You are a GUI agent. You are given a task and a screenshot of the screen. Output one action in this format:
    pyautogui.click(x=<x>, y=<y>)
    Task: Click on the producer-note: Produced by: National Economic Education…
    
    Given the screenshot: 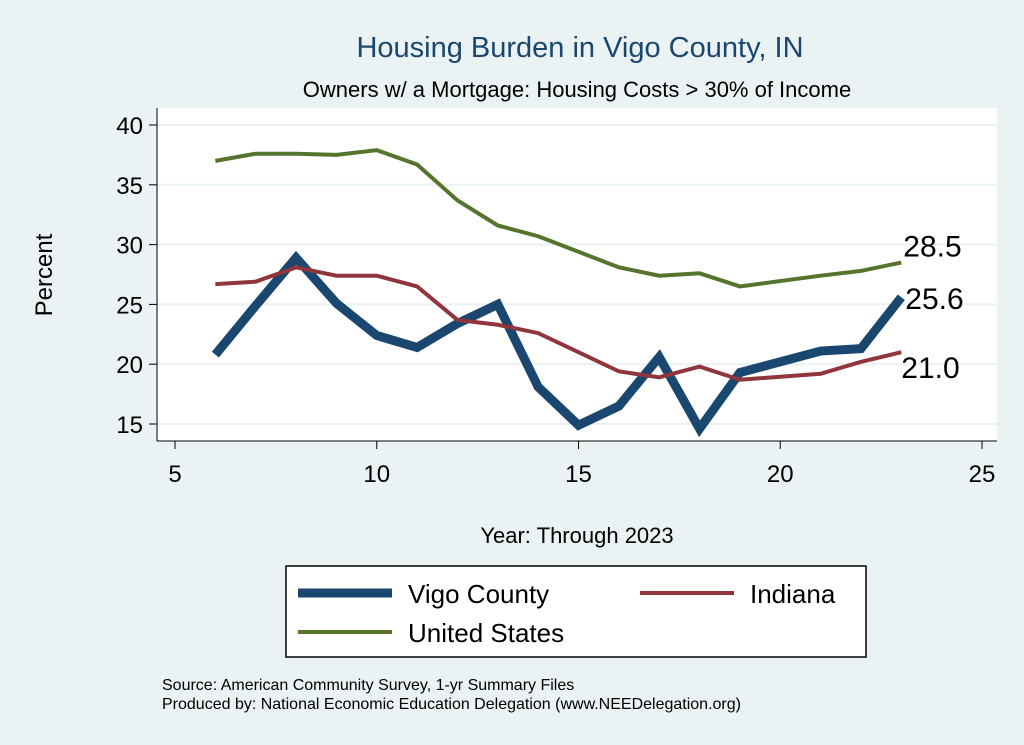 What is the action you would take?
    pyautogui.click(x=451, y=704)
    